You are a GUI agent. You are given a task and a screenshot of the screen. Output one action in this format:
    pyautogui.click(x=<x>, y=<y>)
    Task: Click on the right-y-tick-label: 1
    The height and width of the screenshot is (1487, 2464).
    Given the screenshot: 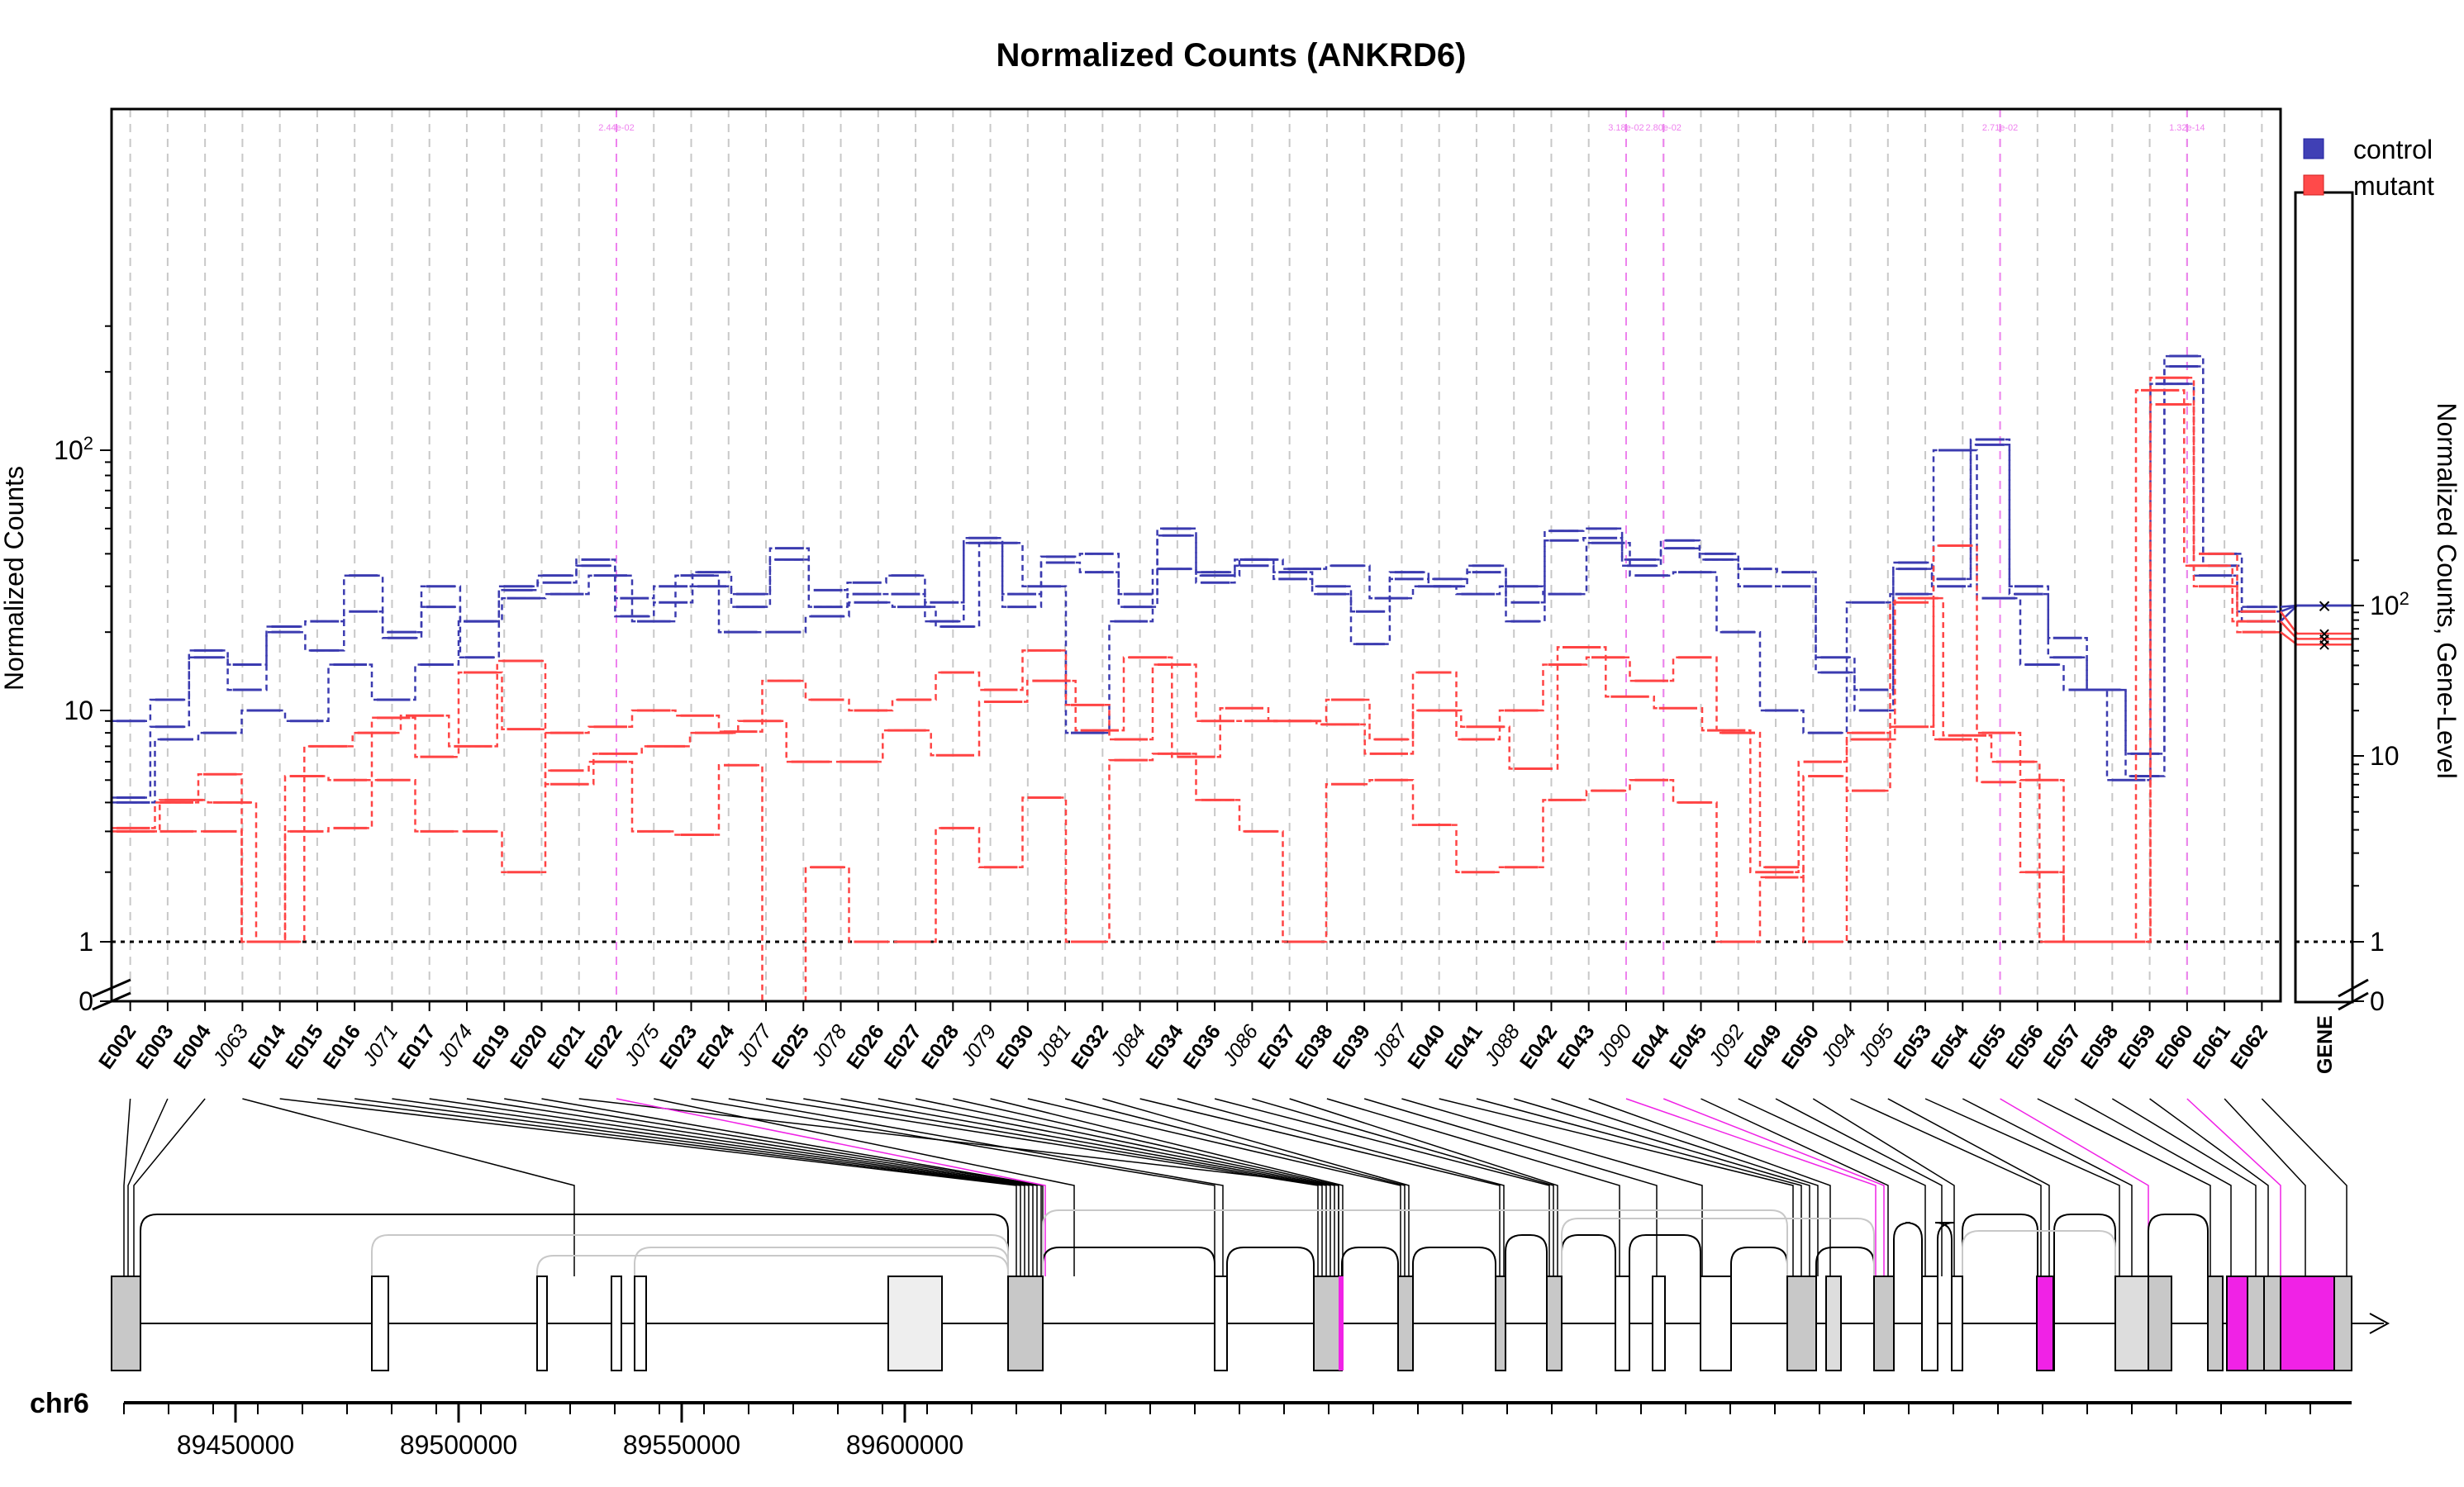 What is the action you would take?
    pyautogui.click(x=2377, y=942)
    